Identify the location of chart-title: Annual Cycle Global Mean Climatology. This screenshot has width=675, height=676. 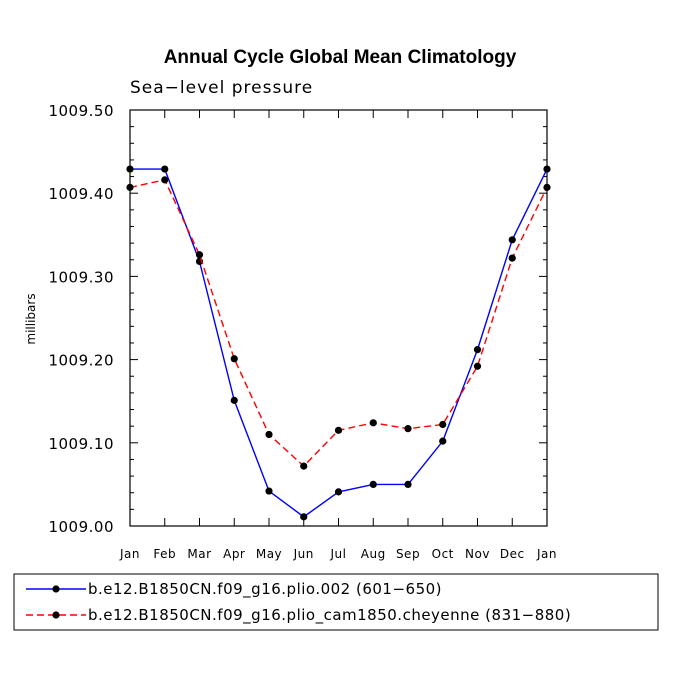
(340, 57).